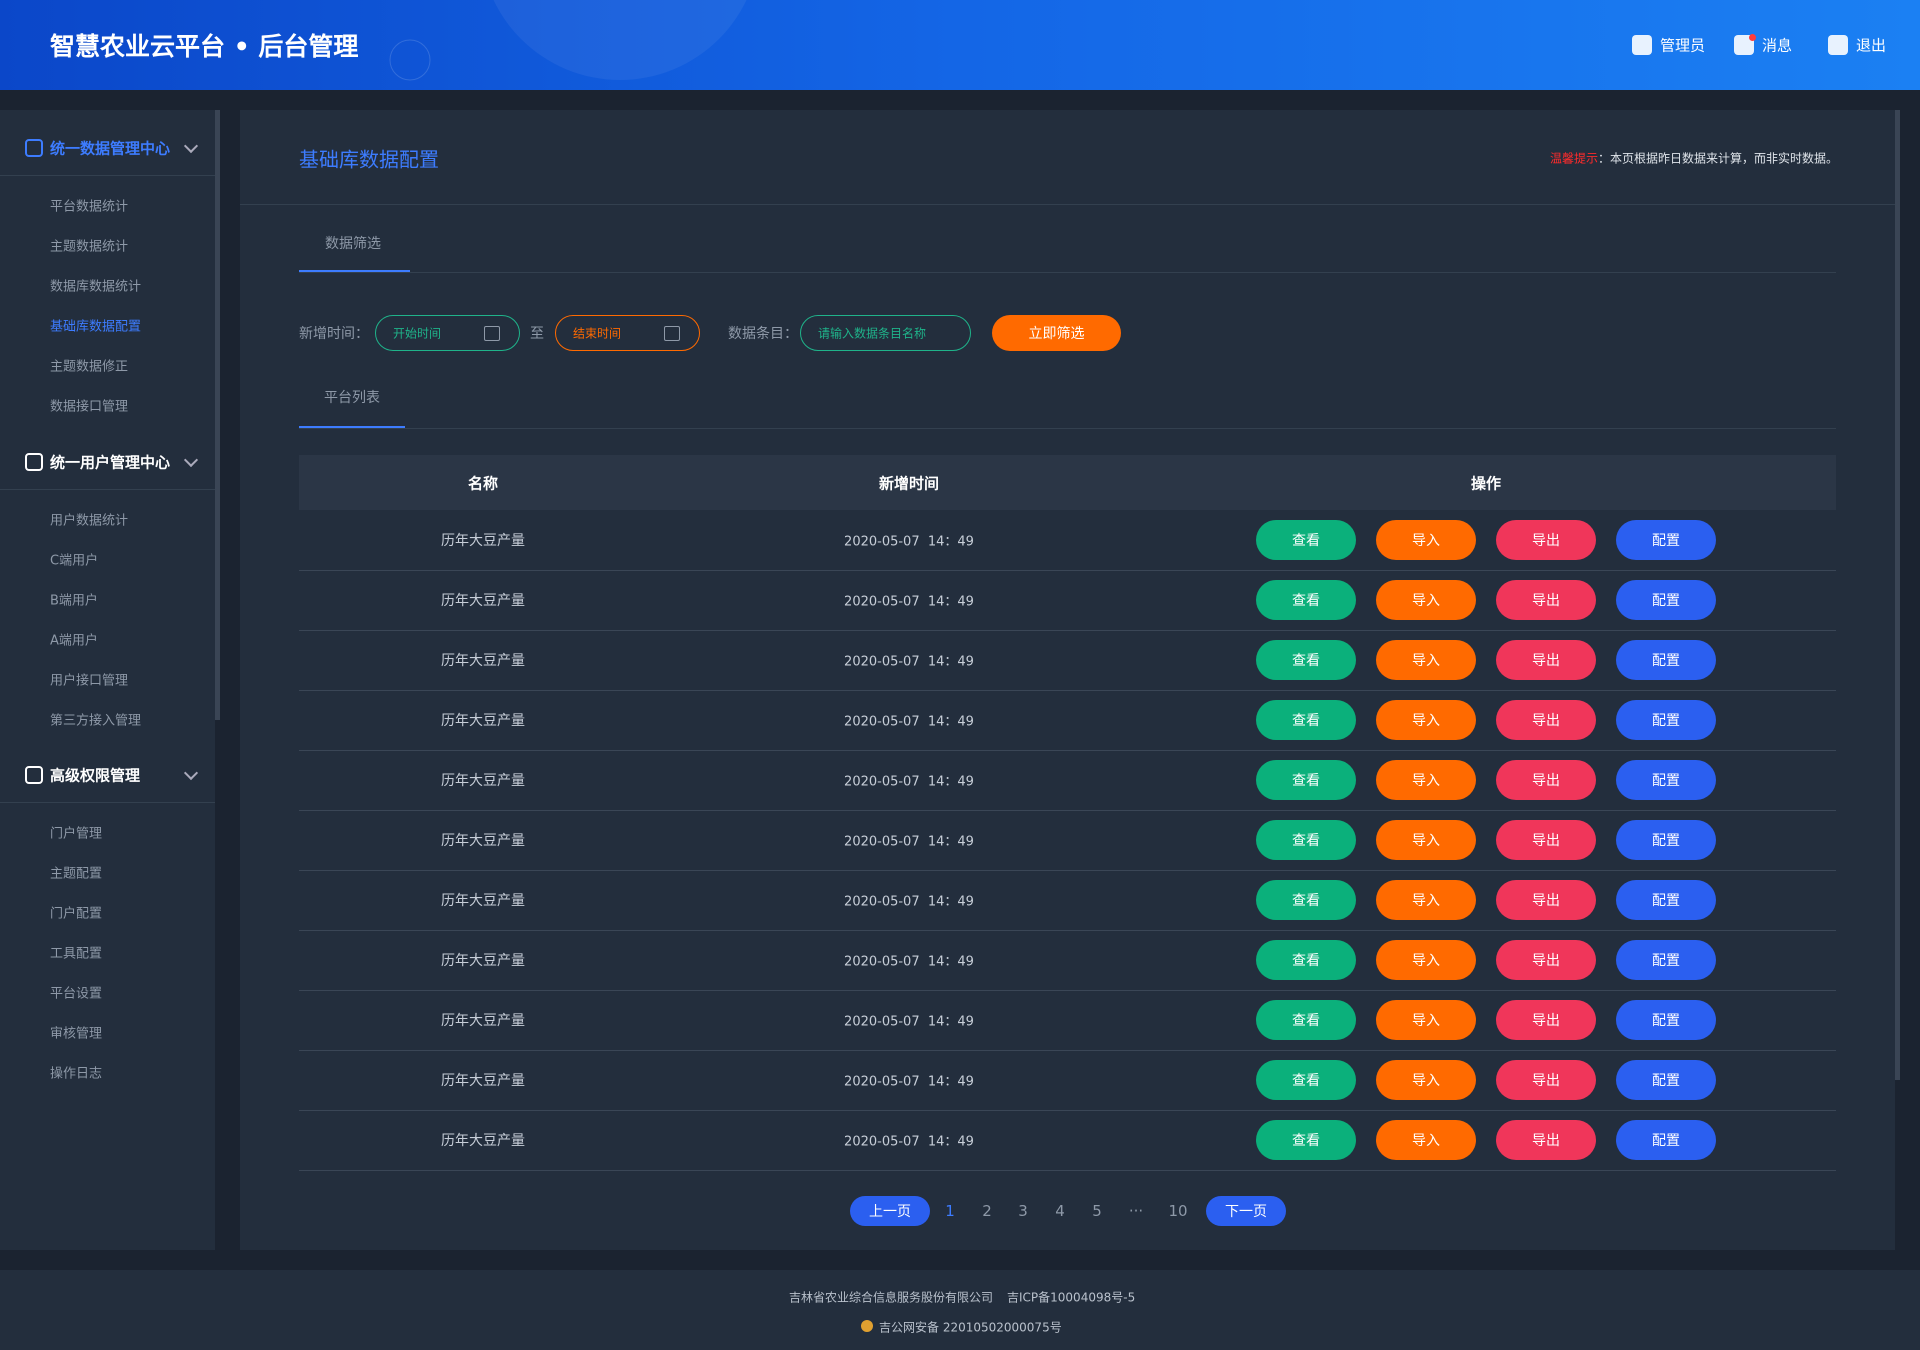 The image size is (1920, 1350). I want to click on page-link: 3, so click(1023, 1211).